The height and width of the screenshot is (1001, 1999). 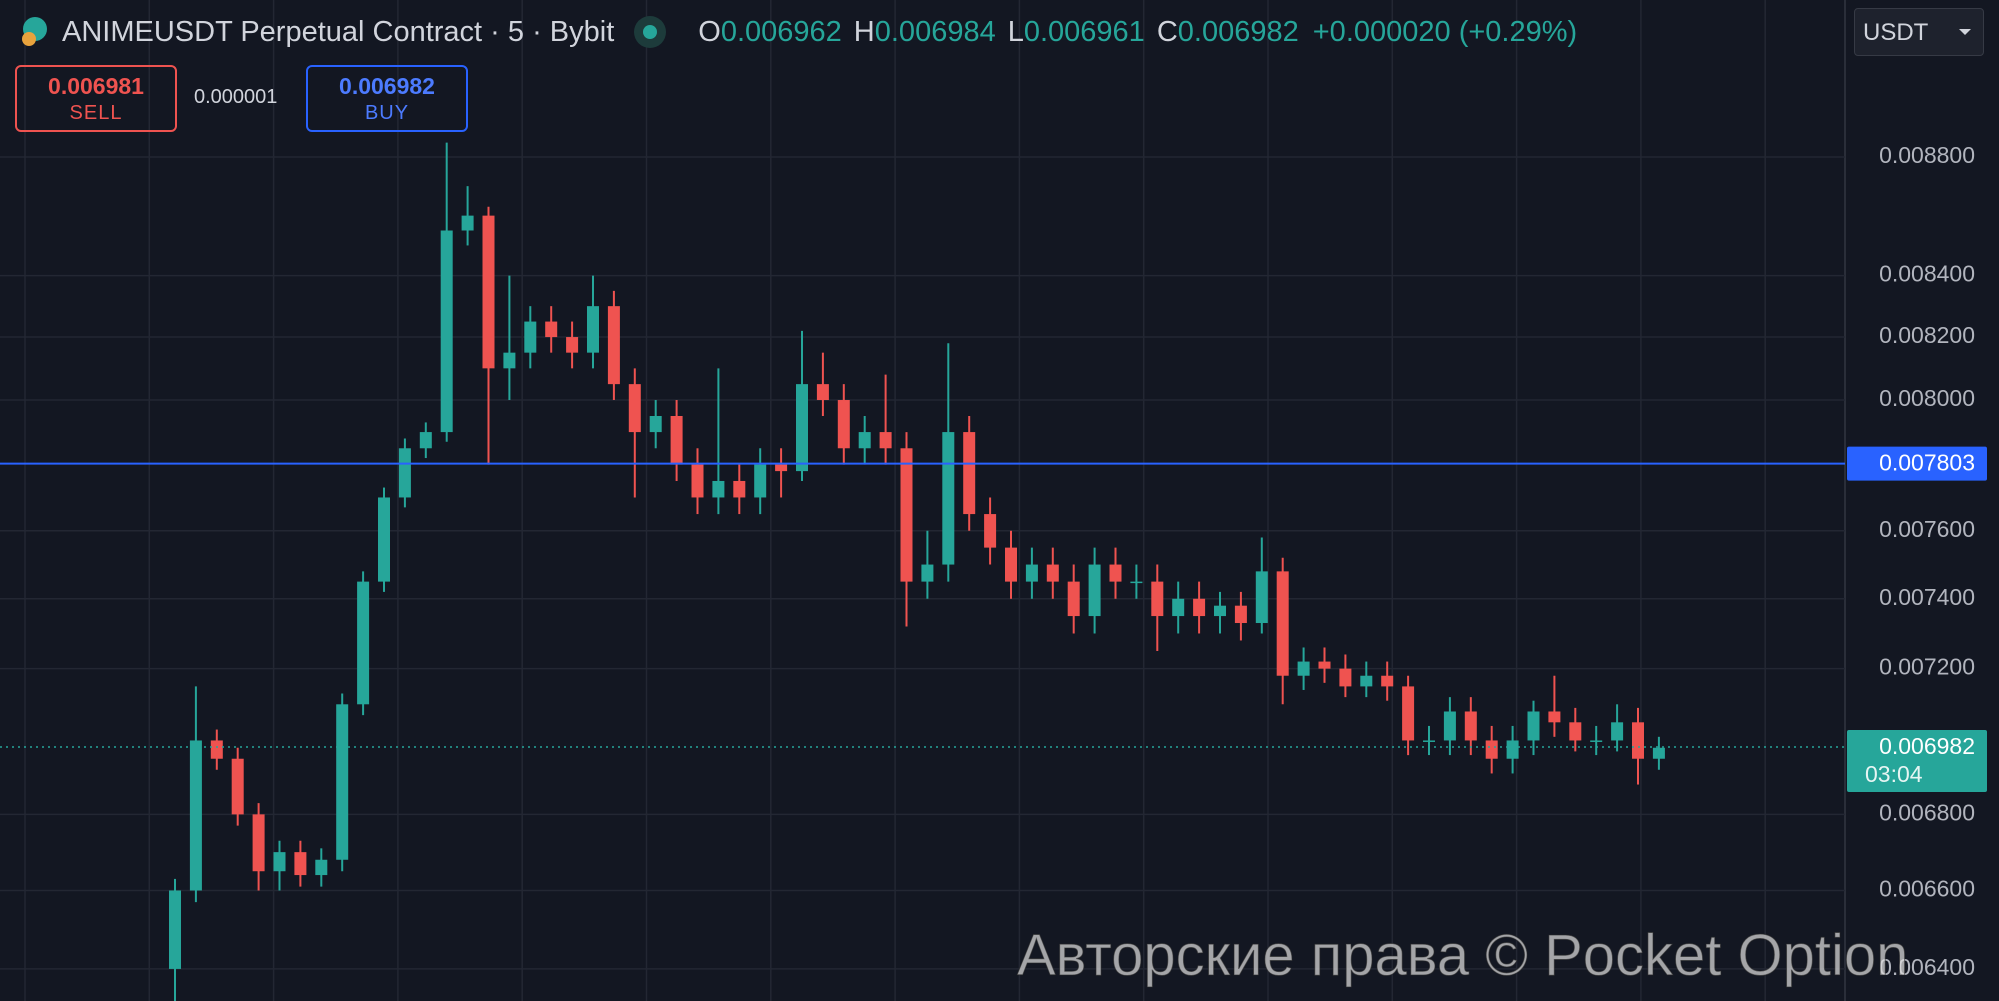 I want to click on y-tick-label: 0.008200, so click(x=1927, y=335).